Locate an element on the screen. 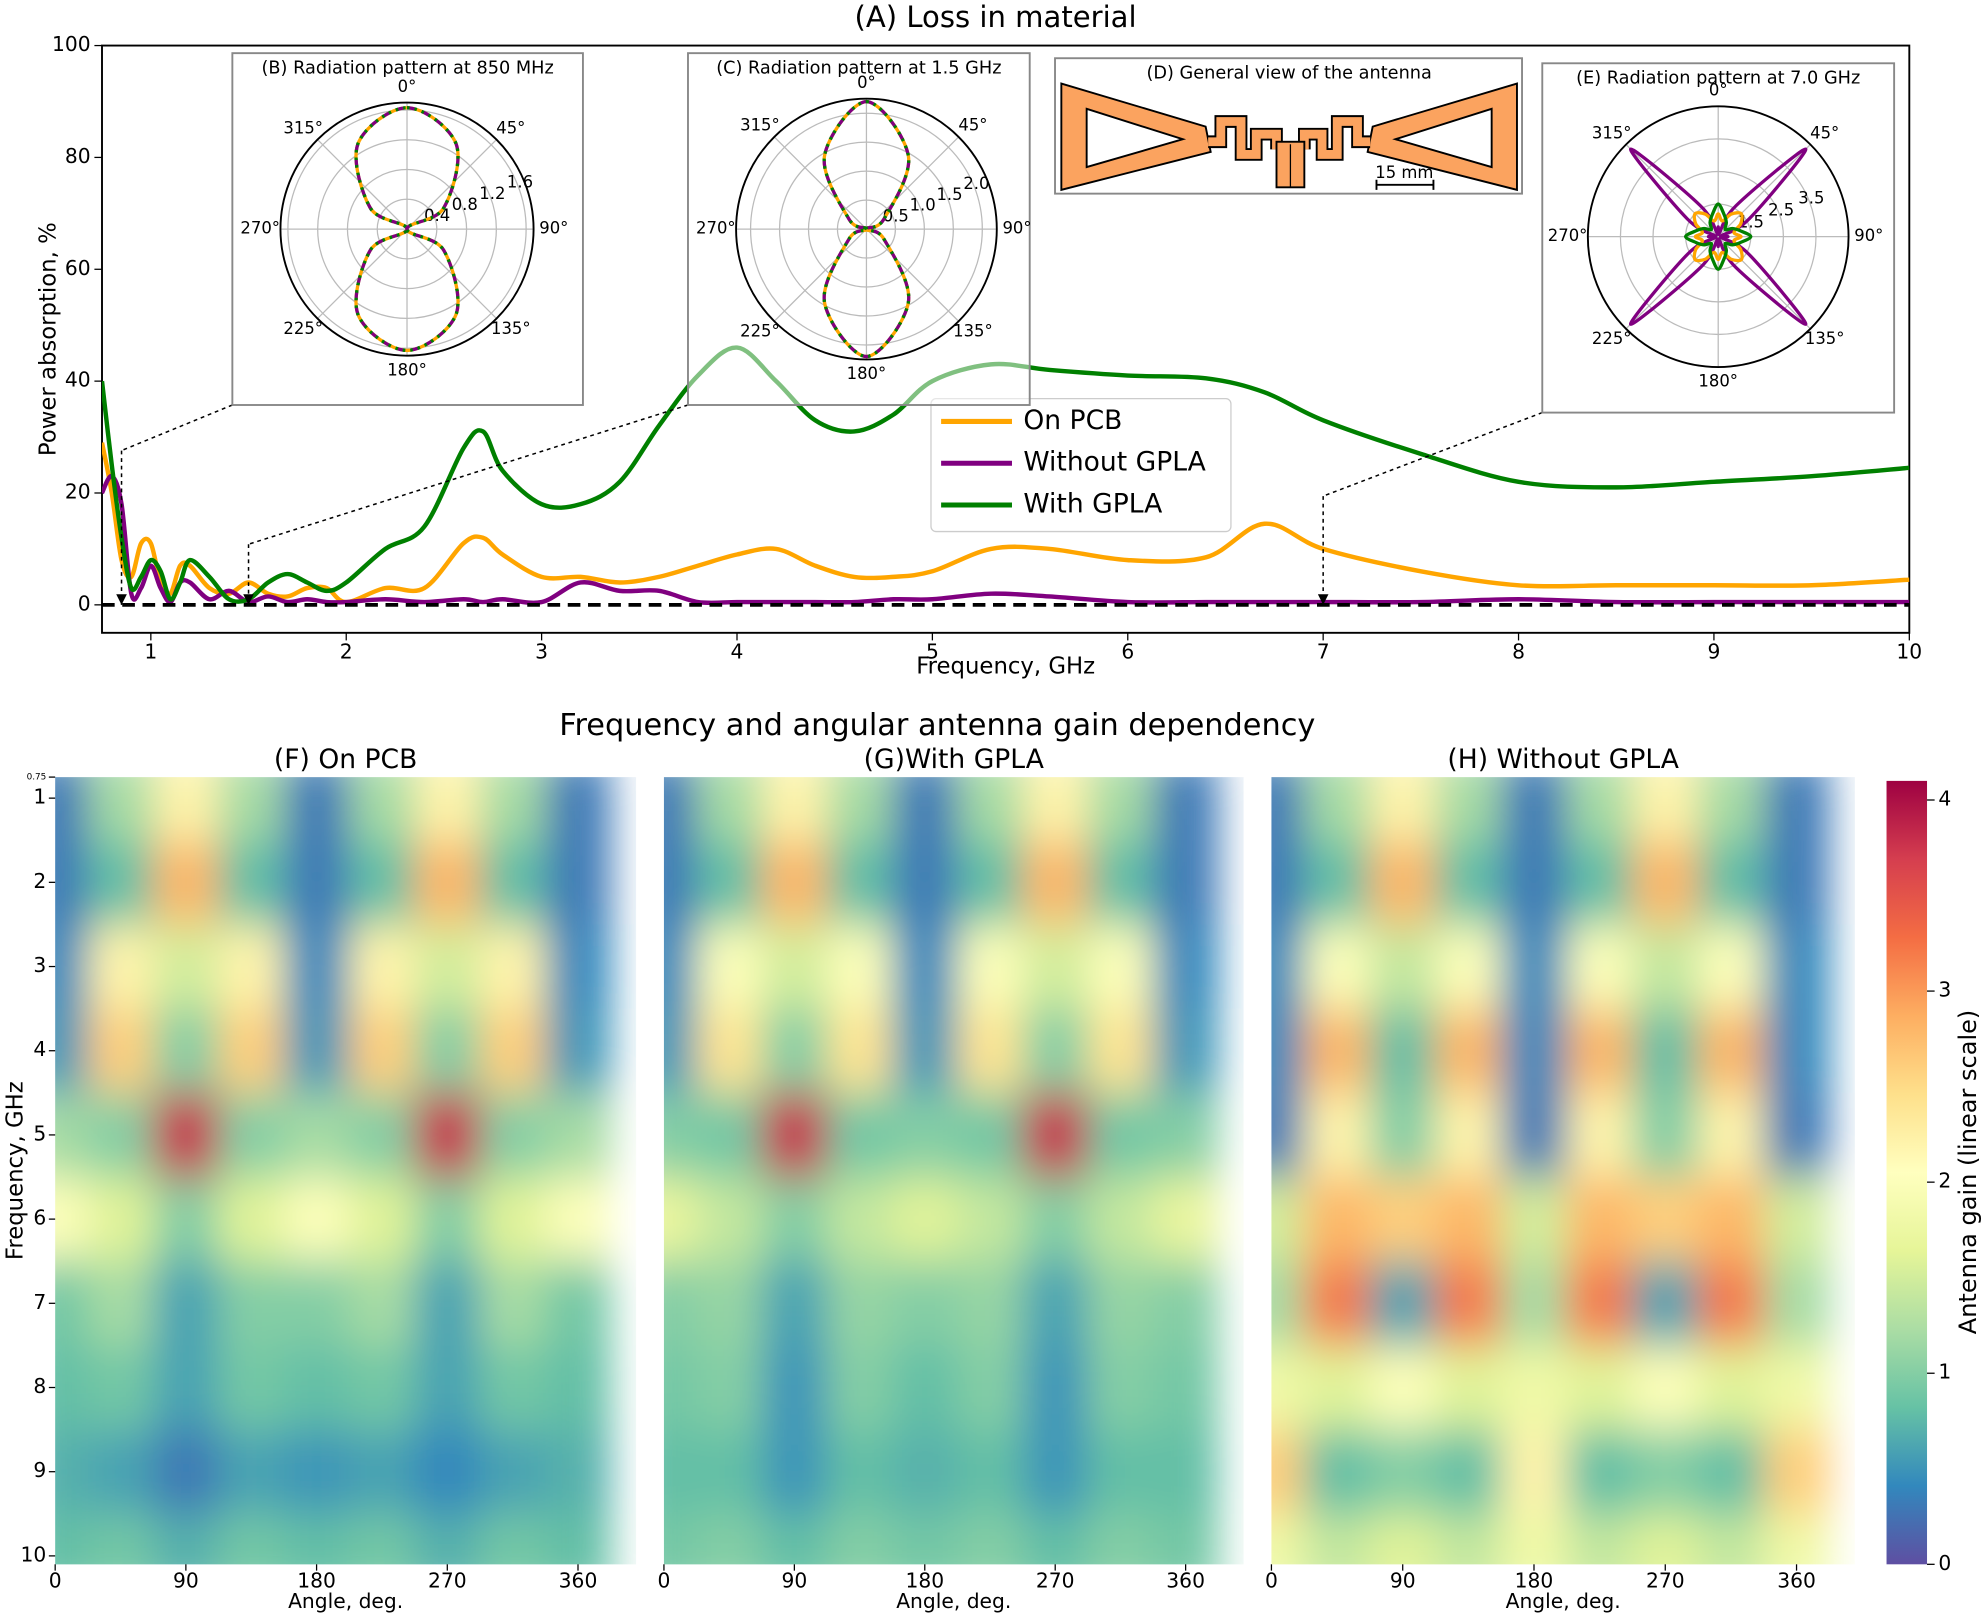 The width and height of the screenshot is (1986, 1620). x-tick-label: 360 is located at coordinates (1185, 1581).